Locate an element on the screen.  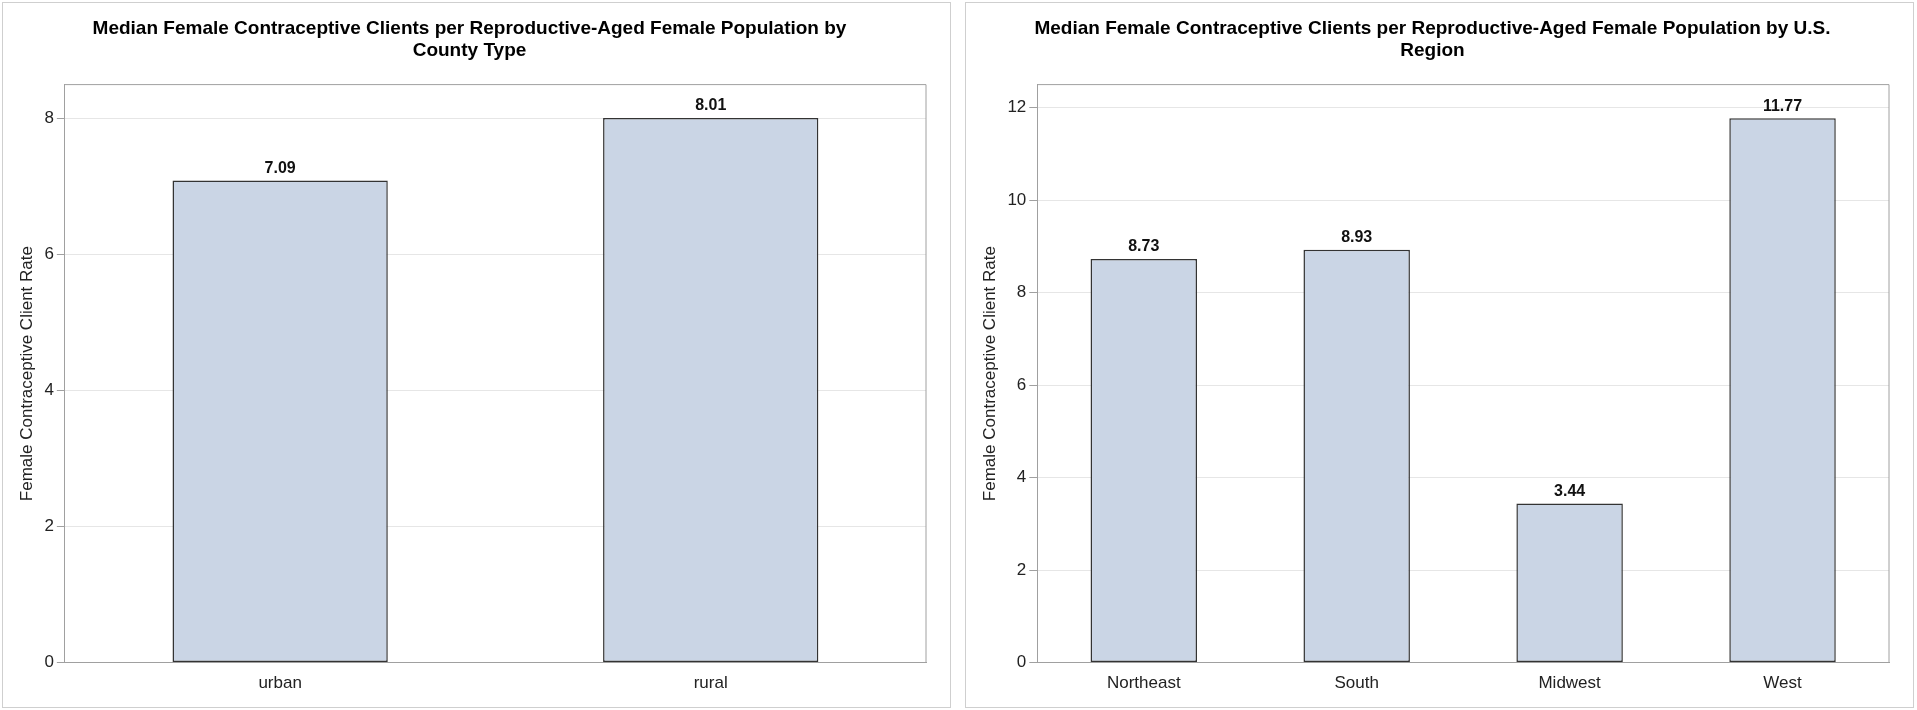
x-tick-label: South is located at coordinates (1356, 683).